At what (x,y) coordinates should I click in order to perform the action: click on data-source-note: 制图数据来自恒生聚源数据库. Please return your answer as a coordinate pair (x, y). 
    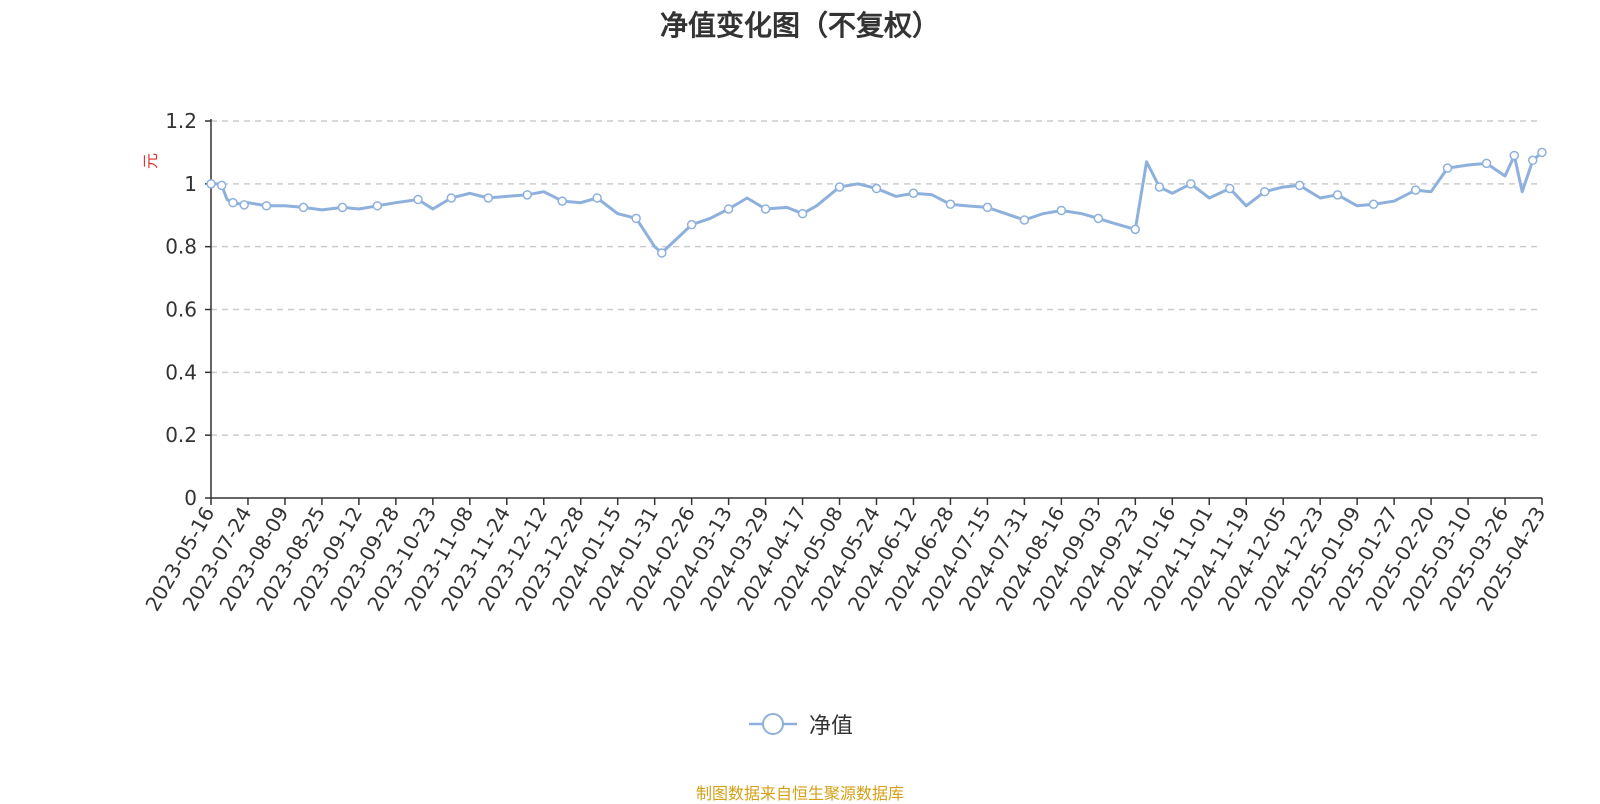
    Looking at the image, I should click on (799, 793).